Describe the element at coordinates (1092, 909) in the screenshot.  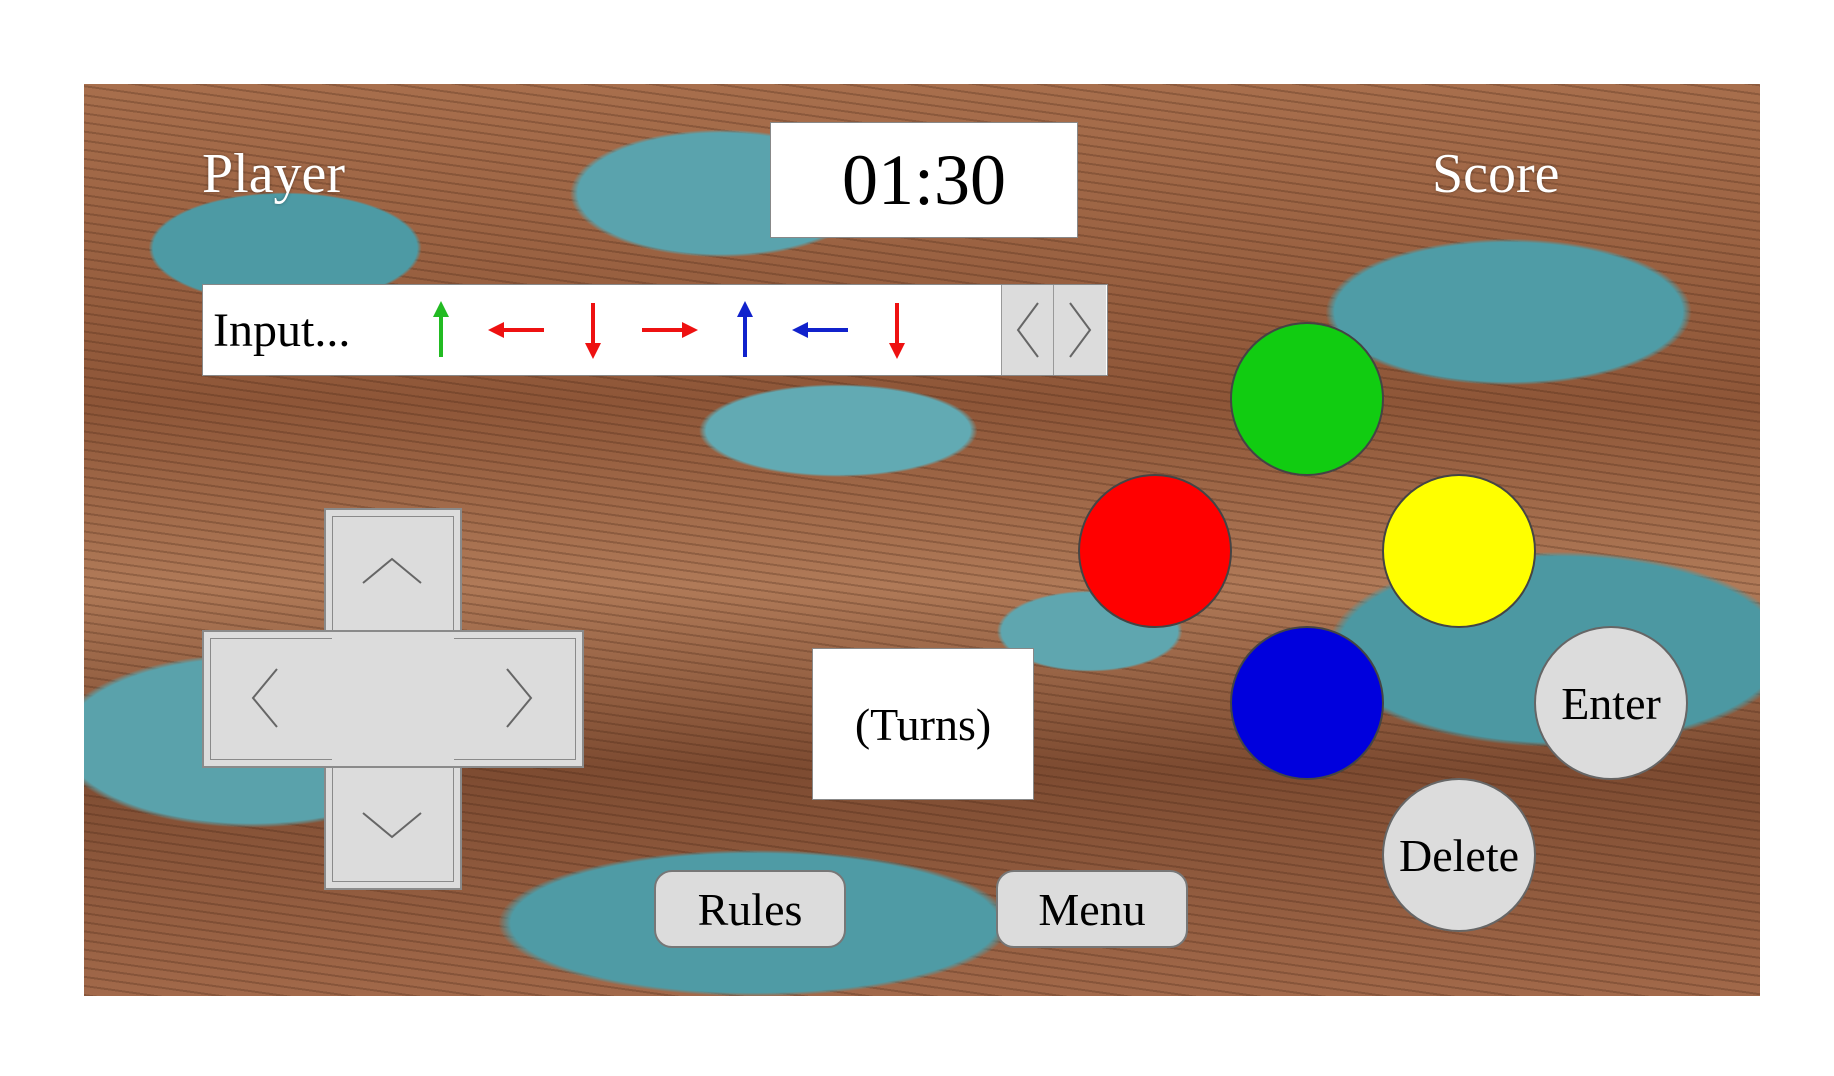
I see `menu-button: Menu` at that location.